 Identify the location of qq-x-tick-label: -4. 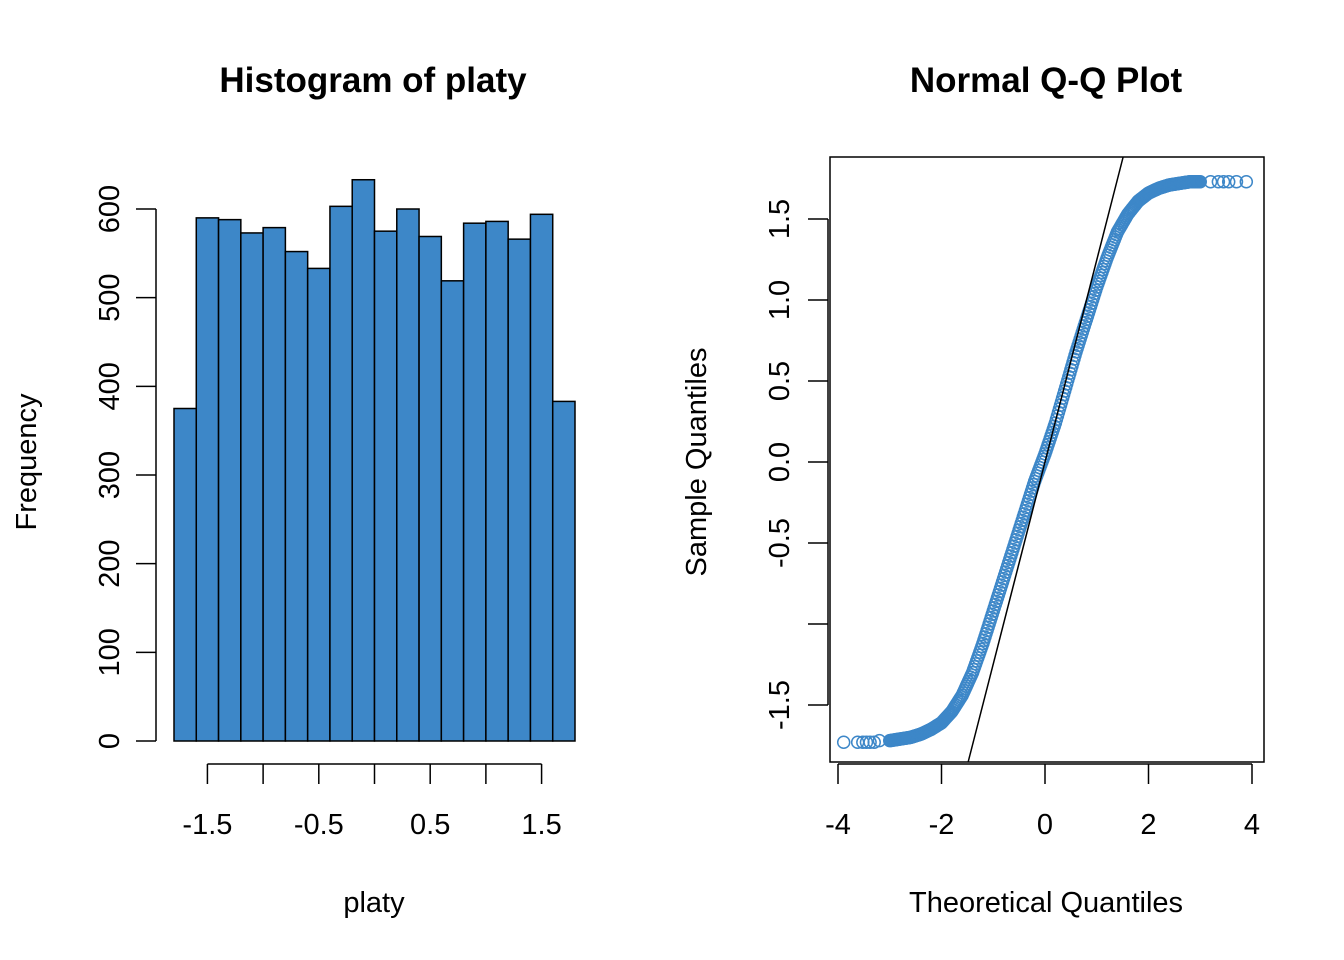
(838, 825).